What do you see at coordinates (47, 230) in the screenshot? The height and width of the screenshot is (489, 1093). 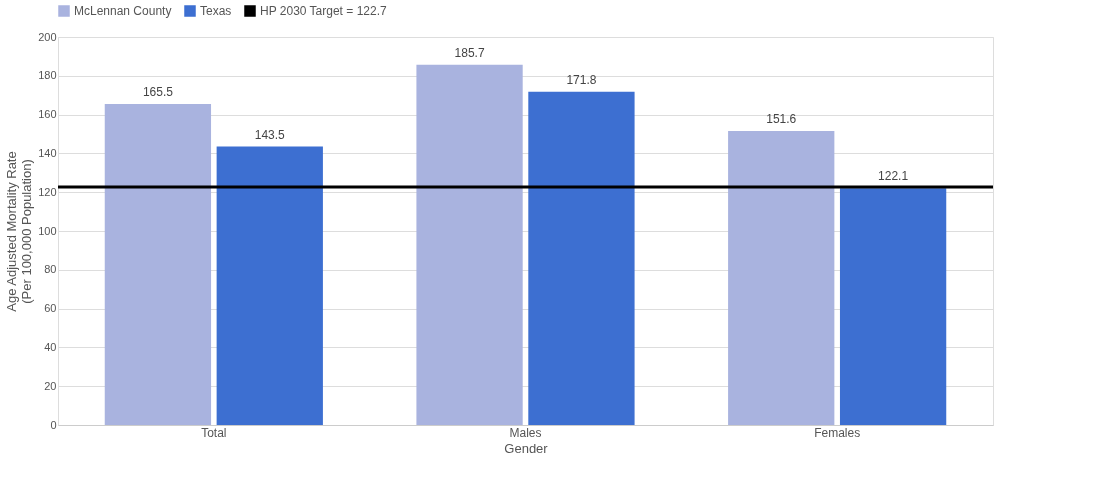 I see `y-tick-label: 100` at bounding box center [47, 230].